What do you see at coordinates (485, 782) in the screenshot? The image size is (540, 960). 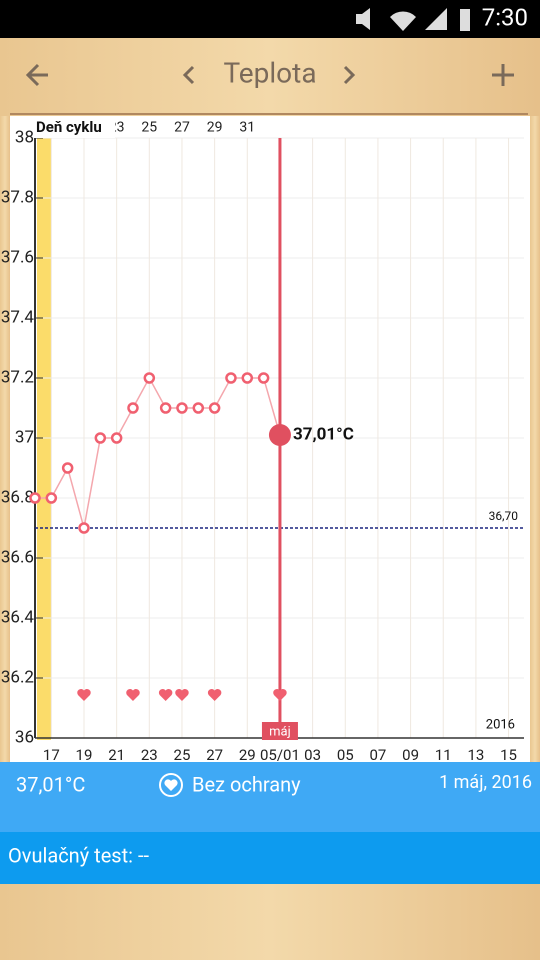 I see `info-date: 1 máj, 2016` at bounding box center [485, 782].